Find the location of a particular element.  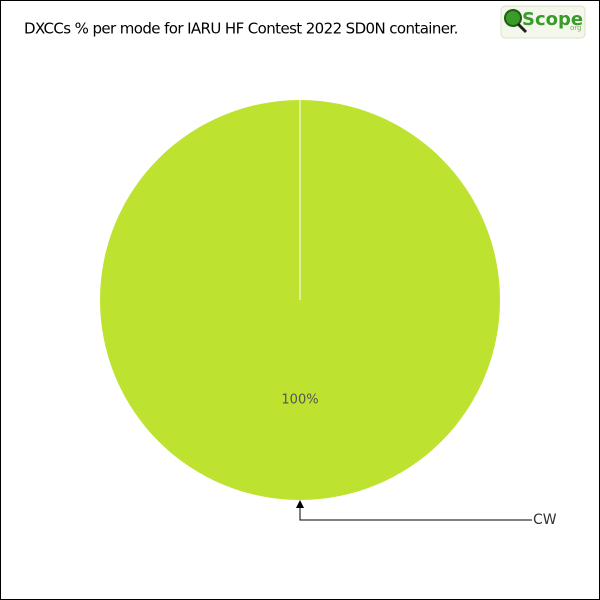

logo-icon-handle is located at coordinates (522, 28).